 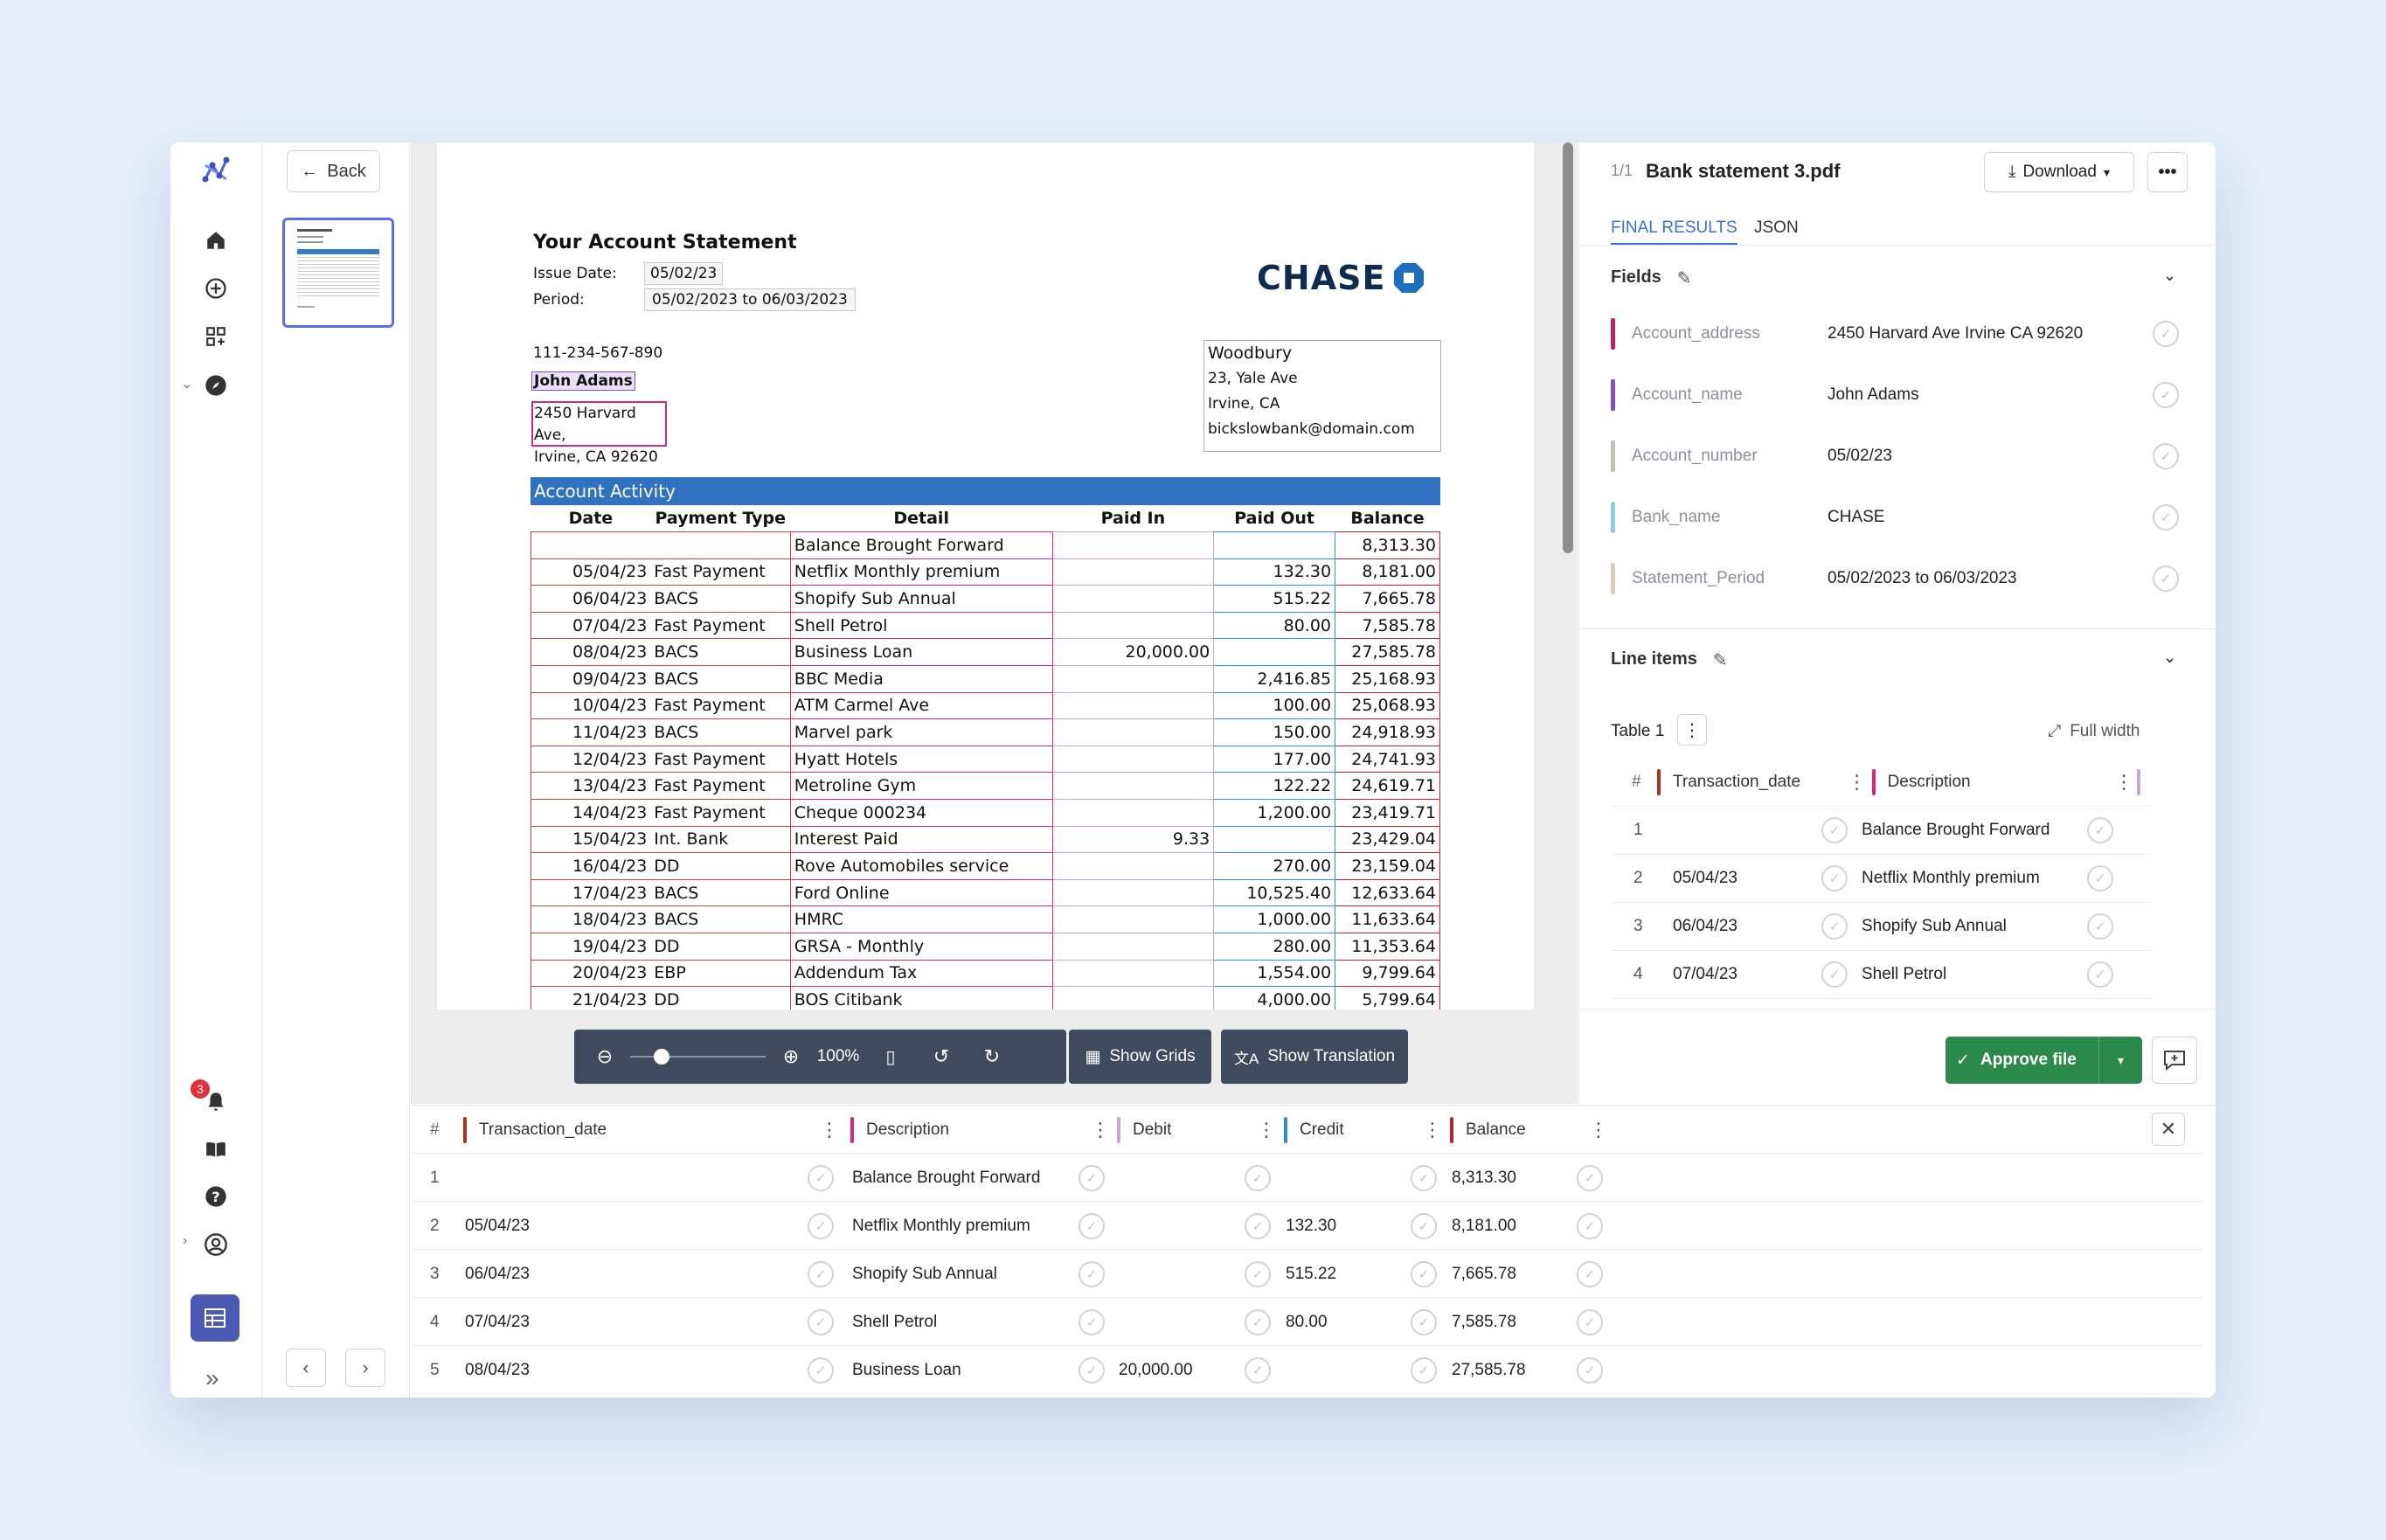 What do you see at coordinates (1922, 578) in the screenshot?
I see `field-value: 05/02/2023 to 06/03/2023` at bounding box center [1922, 578].